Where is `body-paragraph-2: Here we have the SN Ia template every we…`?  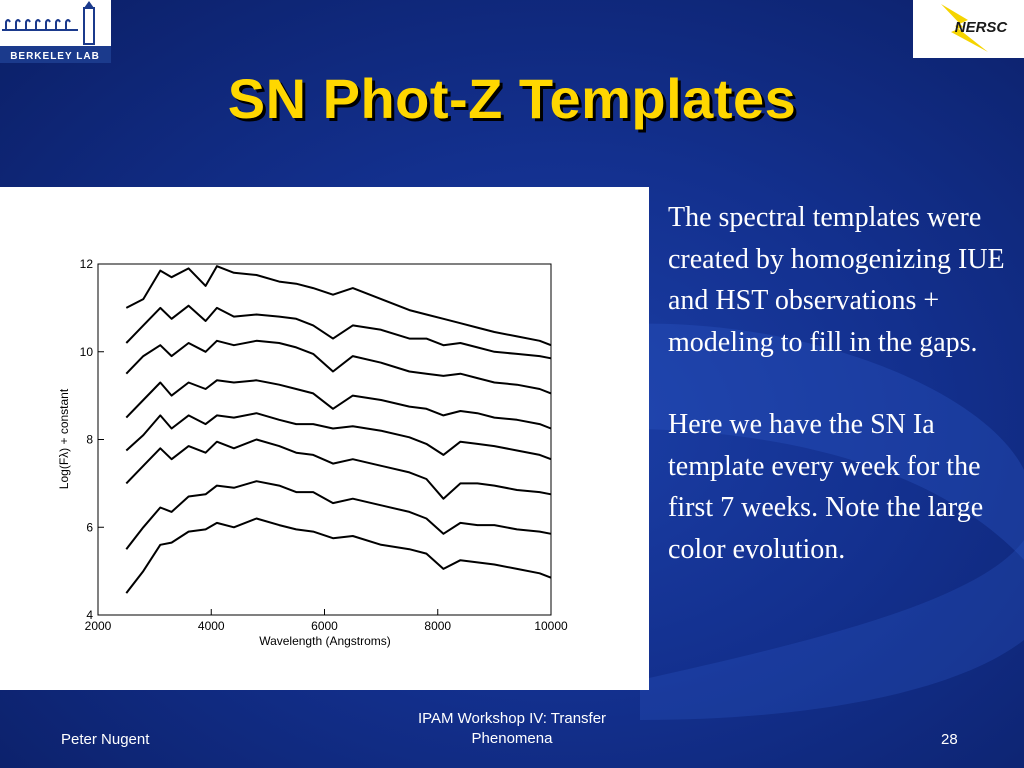 body-paragraph-2: Here we have the SN Ia template every we… is located at coordinates (826, 487).